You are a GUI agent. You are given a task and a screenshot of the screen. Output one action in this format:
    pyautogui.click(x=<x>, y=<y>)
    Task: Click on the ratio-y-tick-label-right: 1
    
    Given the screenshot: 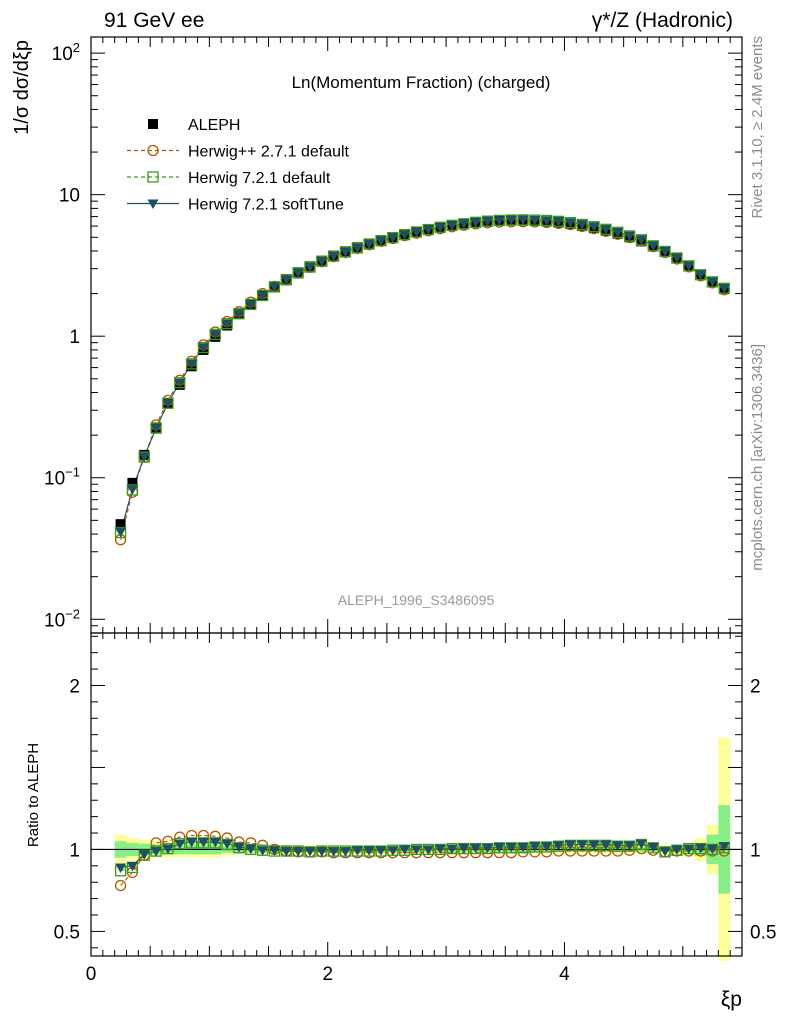 What is the action you would take?
    pyautogui.click(x=755, y=850)
    